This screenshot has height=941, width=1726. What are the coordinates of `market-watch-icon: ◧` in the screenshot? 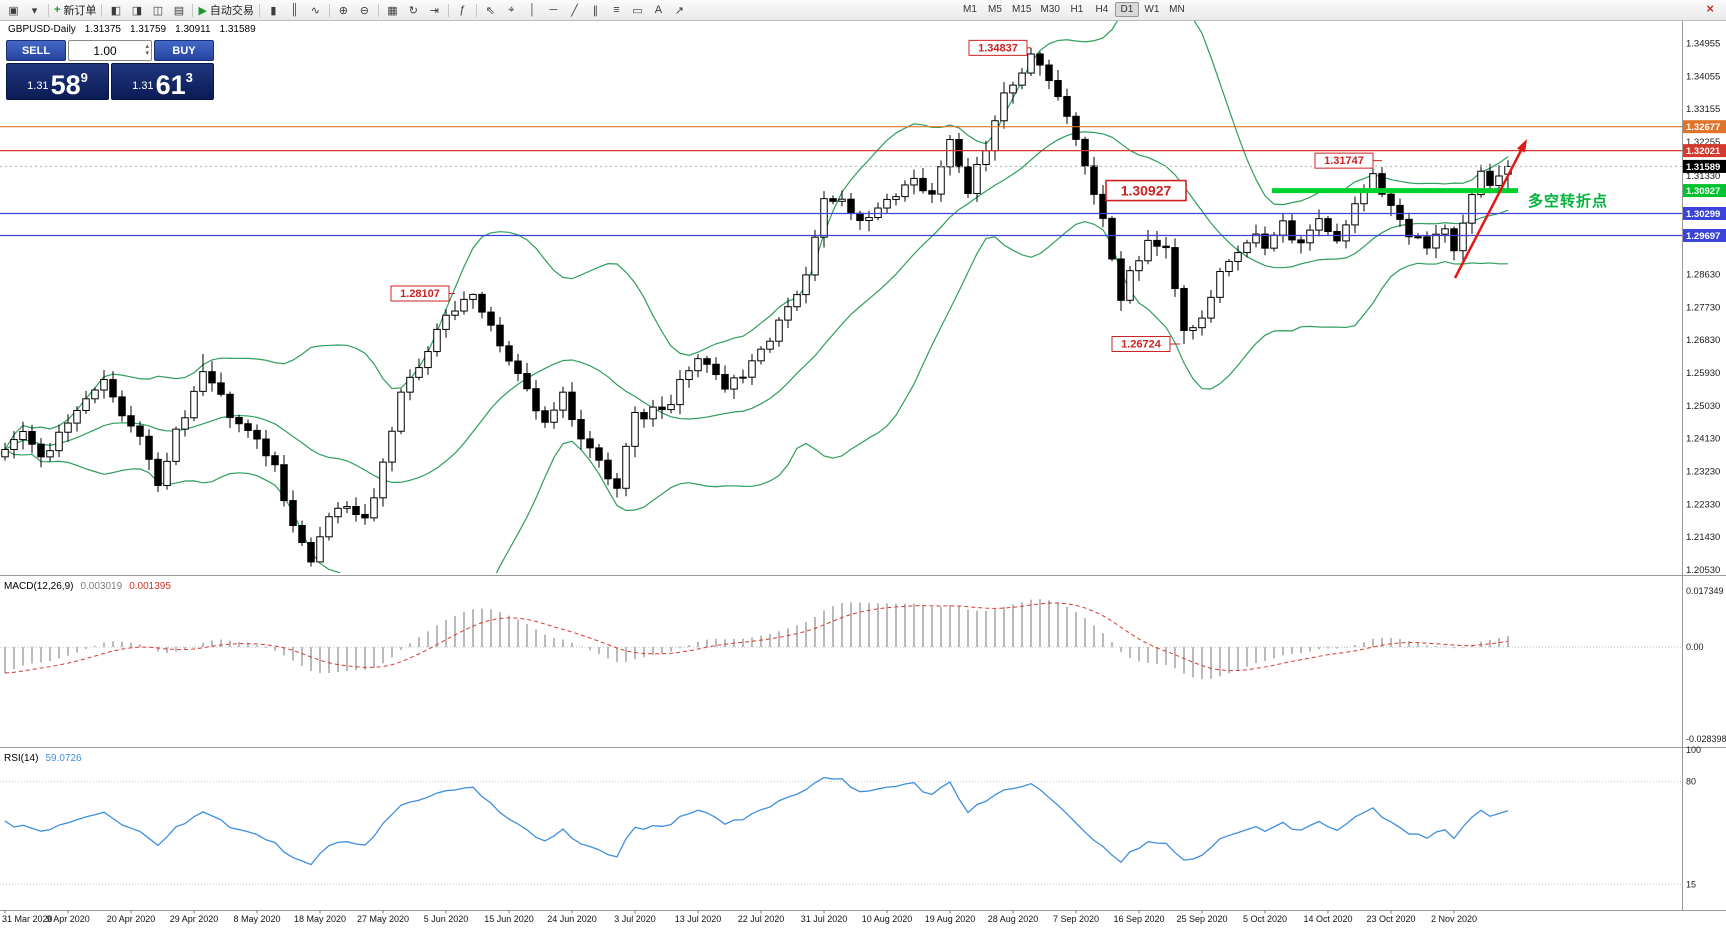 It's located at (115, 10).